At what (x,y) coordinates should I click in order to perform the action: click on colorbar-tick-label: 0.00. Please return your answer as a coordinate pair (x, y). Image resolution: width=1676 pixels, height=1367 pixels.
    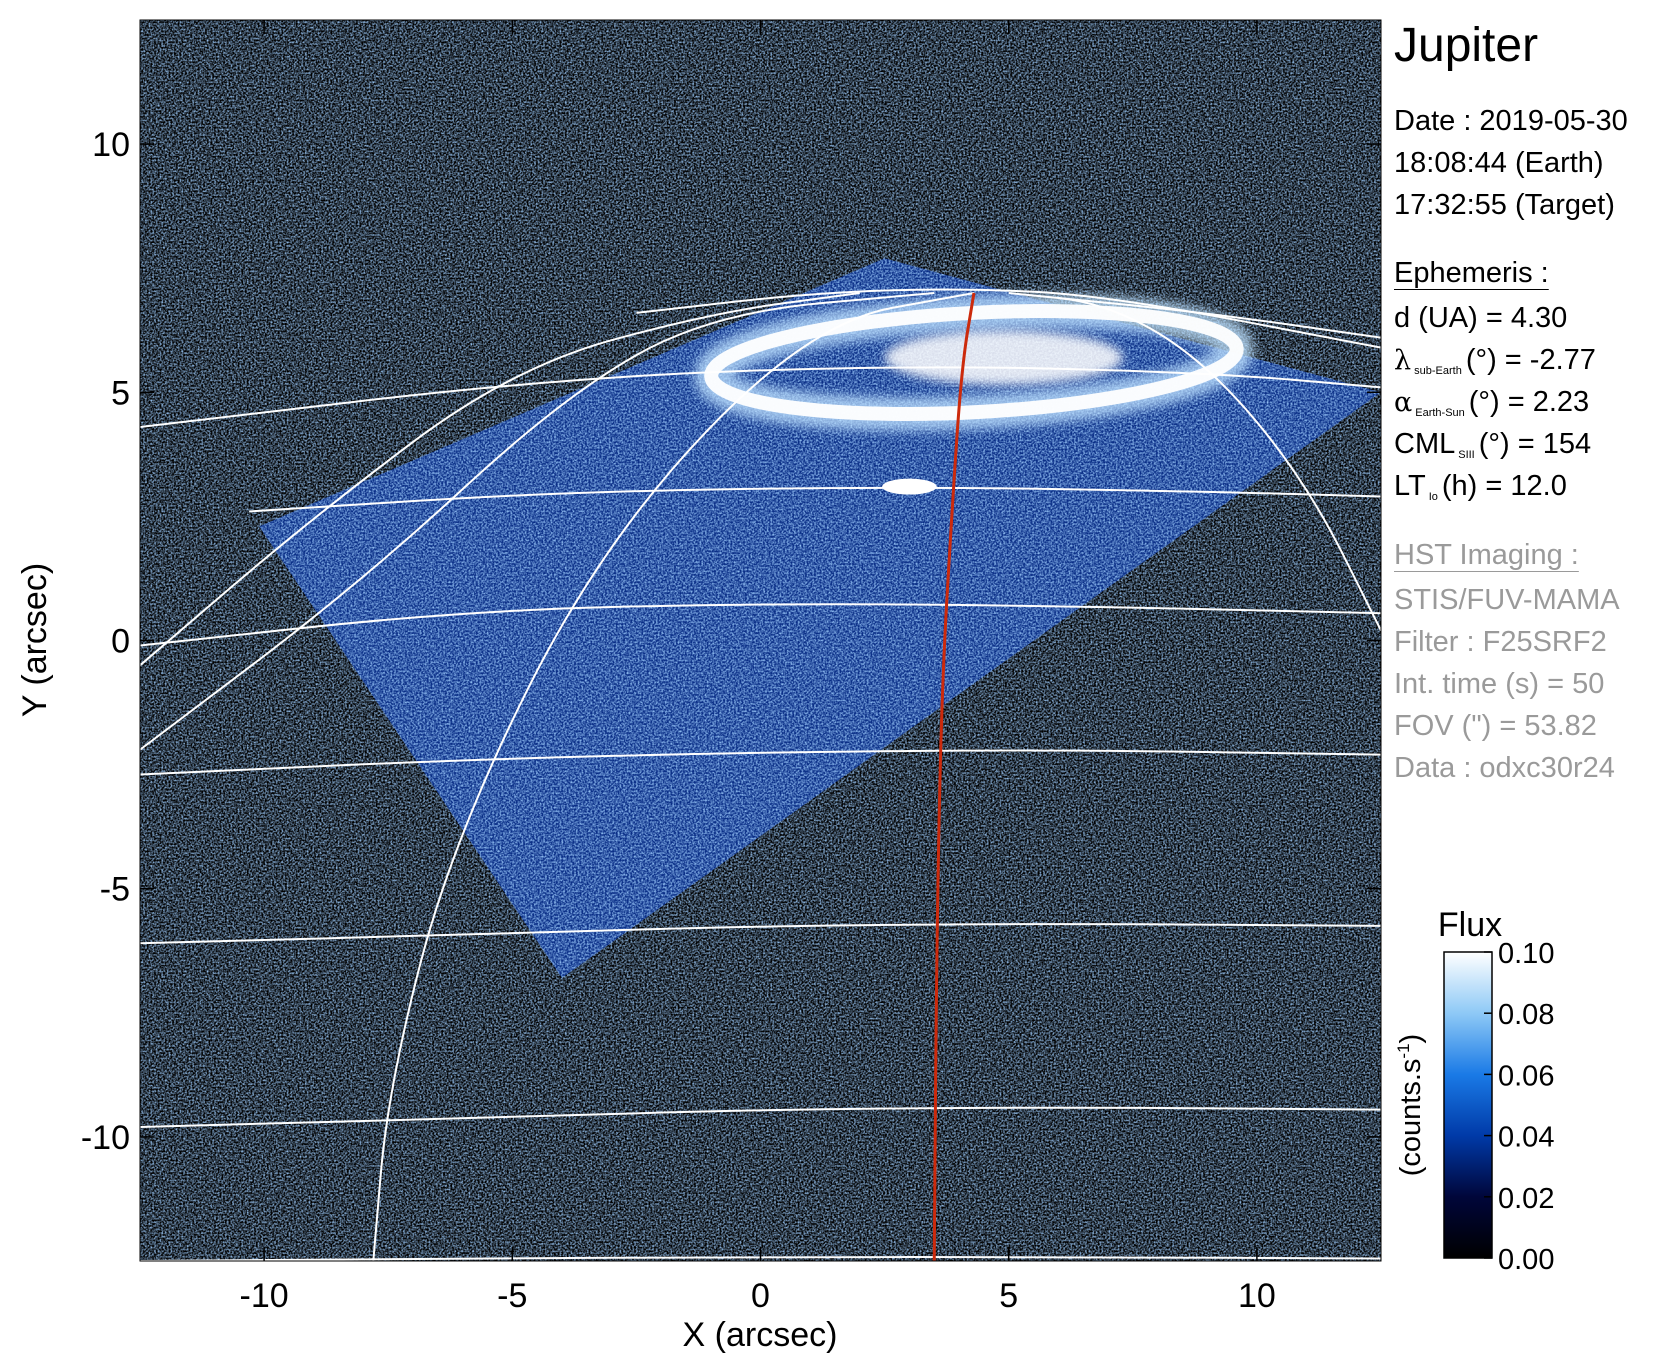
    Looking at the image, I should click on (1526, 1260).